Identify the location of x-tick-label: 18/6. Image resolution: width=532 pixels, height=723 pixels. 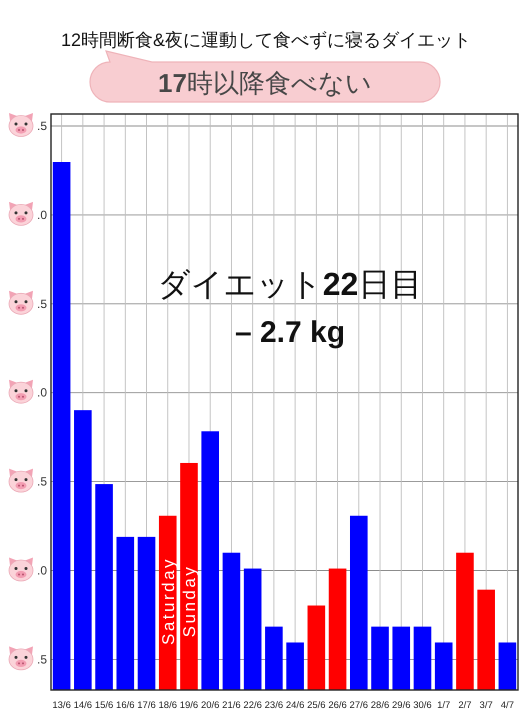
(167, 705).